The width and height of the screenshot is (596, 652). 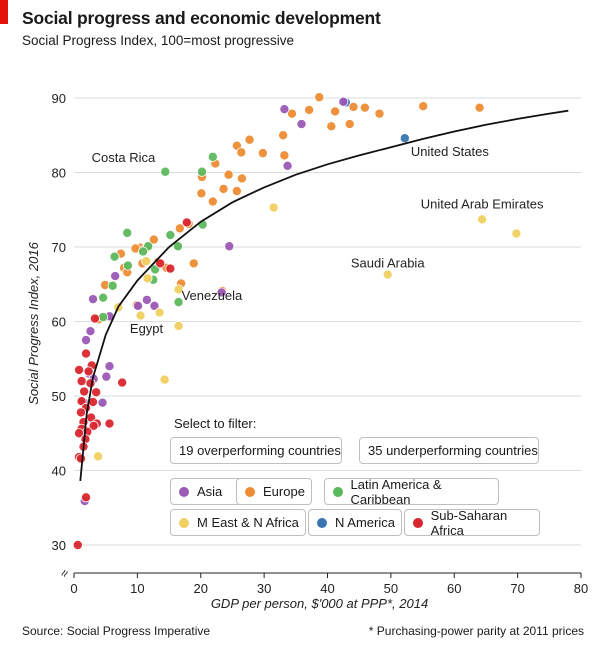 I want to click on latin-america-swatch, so click(x=338, y=491).